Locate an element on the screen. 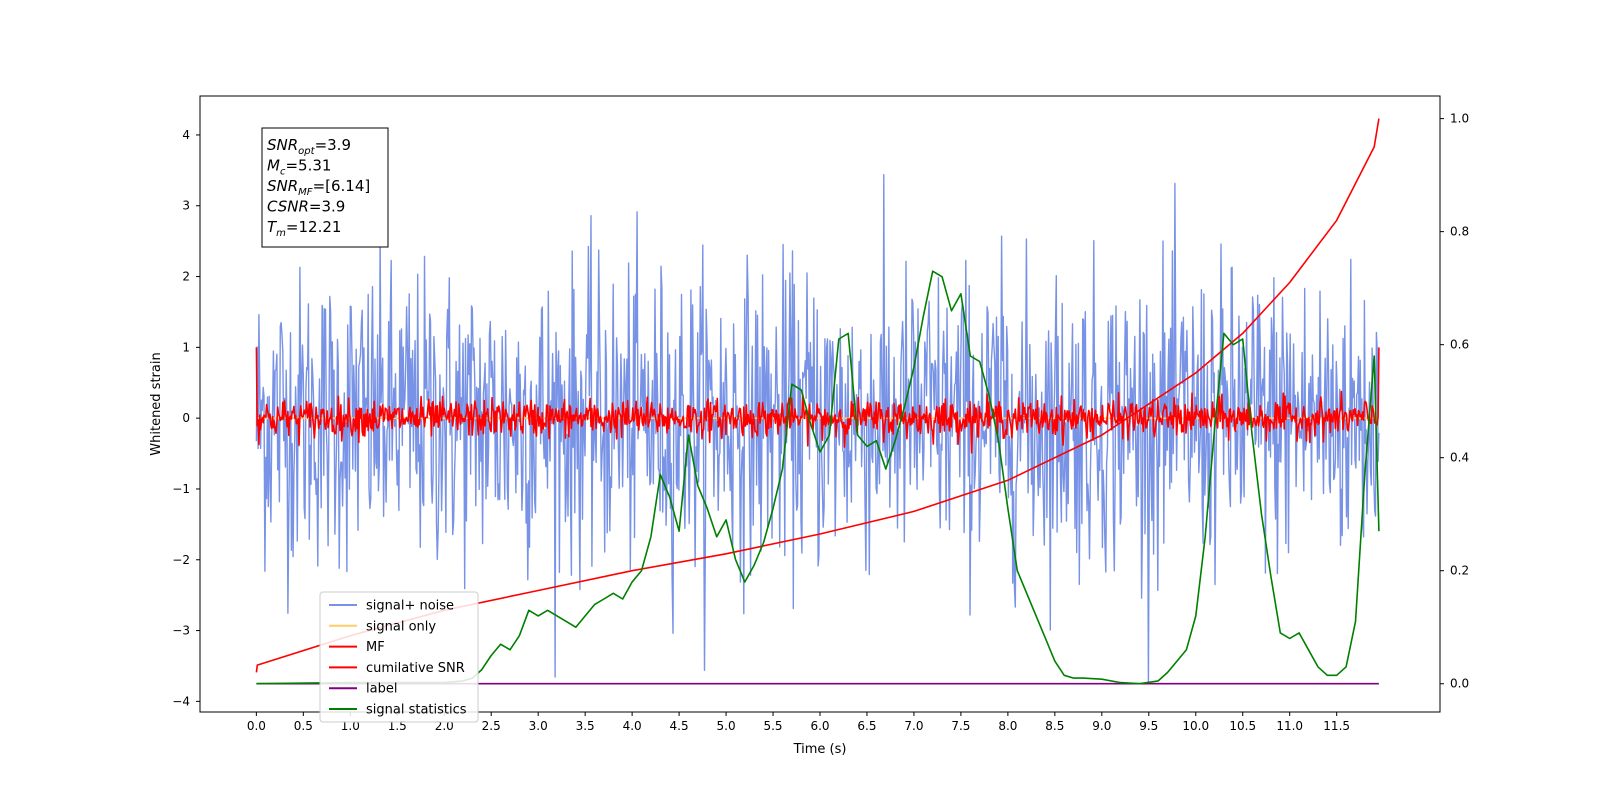  y-tick-label: −2 is located at coordinates (181, 560).